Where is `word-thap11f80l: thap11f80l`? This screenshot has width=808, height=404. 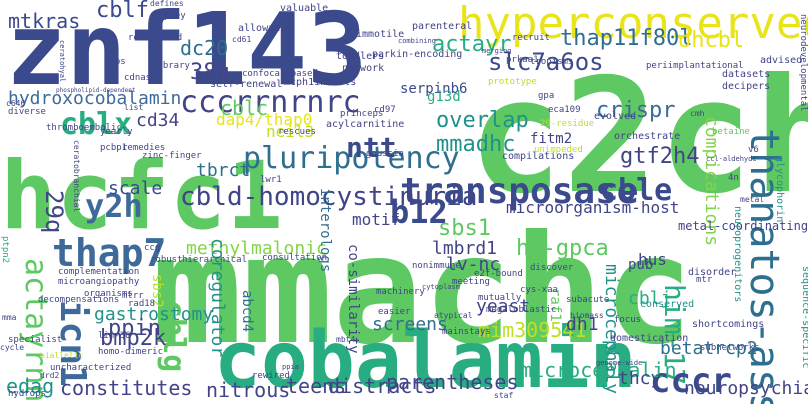 word-thap11f80l: thap11f80l is located at coordinates (626, 38).